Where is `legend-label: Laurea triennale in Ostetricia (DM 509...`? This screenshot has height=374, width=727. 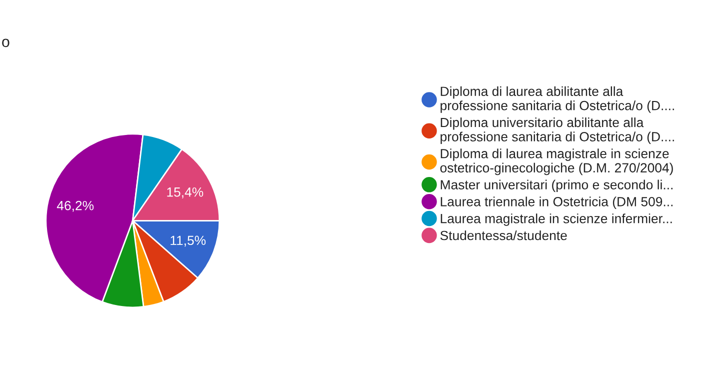
legend-label: Laurea triennale in Ostetricia (DM 509... is located at coordinates (556, 202).